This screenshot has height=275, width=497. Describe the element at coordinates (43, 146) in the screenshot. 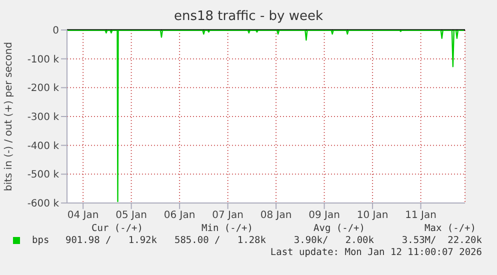

I see `y-tick-label: -400 k` at that location.